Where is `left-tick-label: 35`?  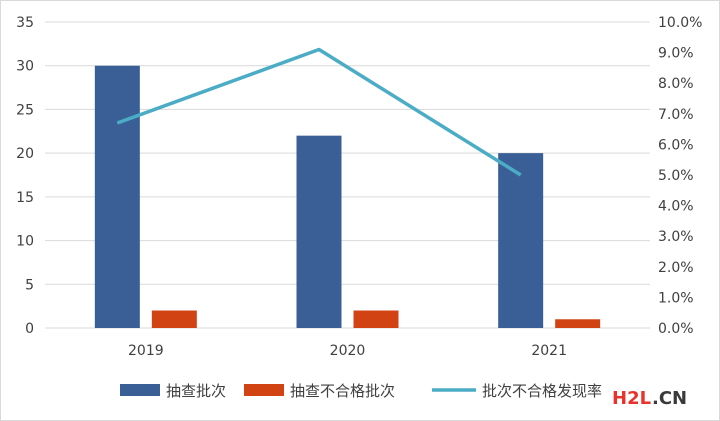
left-tick-label: 35 is located at coordinates (25, 23).